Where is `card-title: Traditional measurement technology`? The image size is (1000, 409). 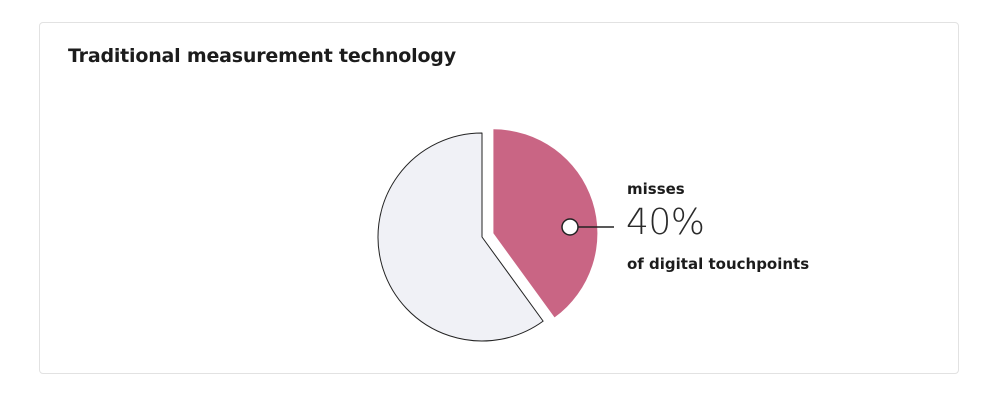
card-title: Traditional measurement technology is located at coordinates (262, 56).